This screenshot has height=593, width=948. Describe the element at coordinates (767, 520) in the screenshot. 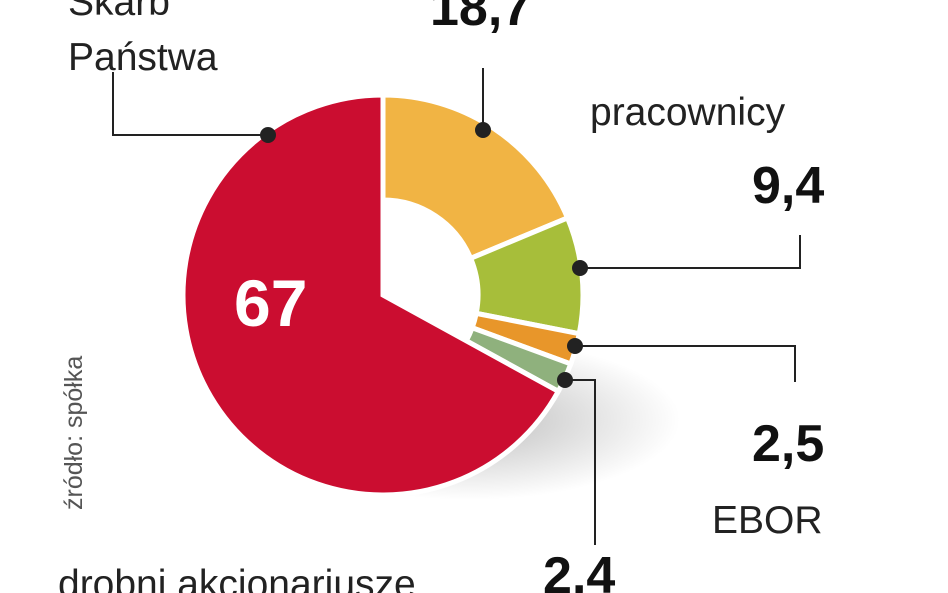

I see `category-label: EBOR` at that location.